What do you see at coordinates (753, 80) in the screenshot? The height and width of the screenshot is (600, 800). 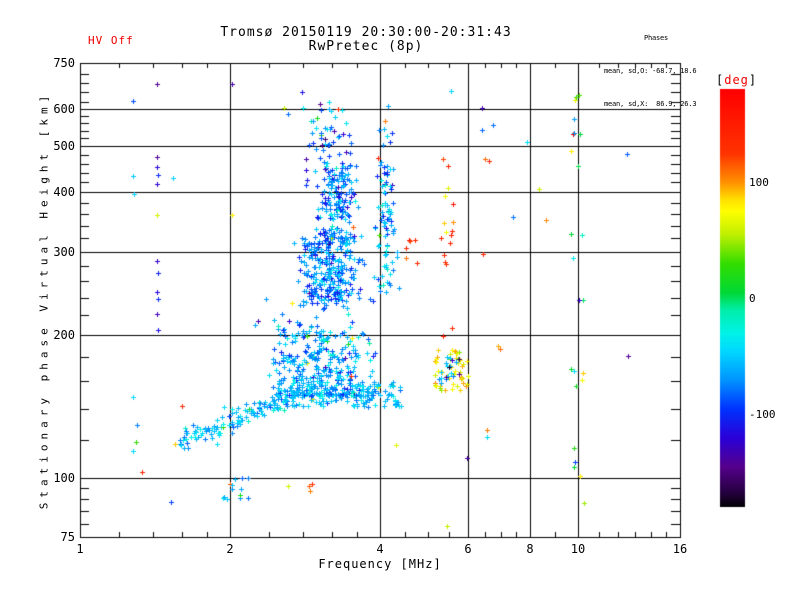 I see `colorbar-title-bracket-right: ]` at bounding box center [753, 80].